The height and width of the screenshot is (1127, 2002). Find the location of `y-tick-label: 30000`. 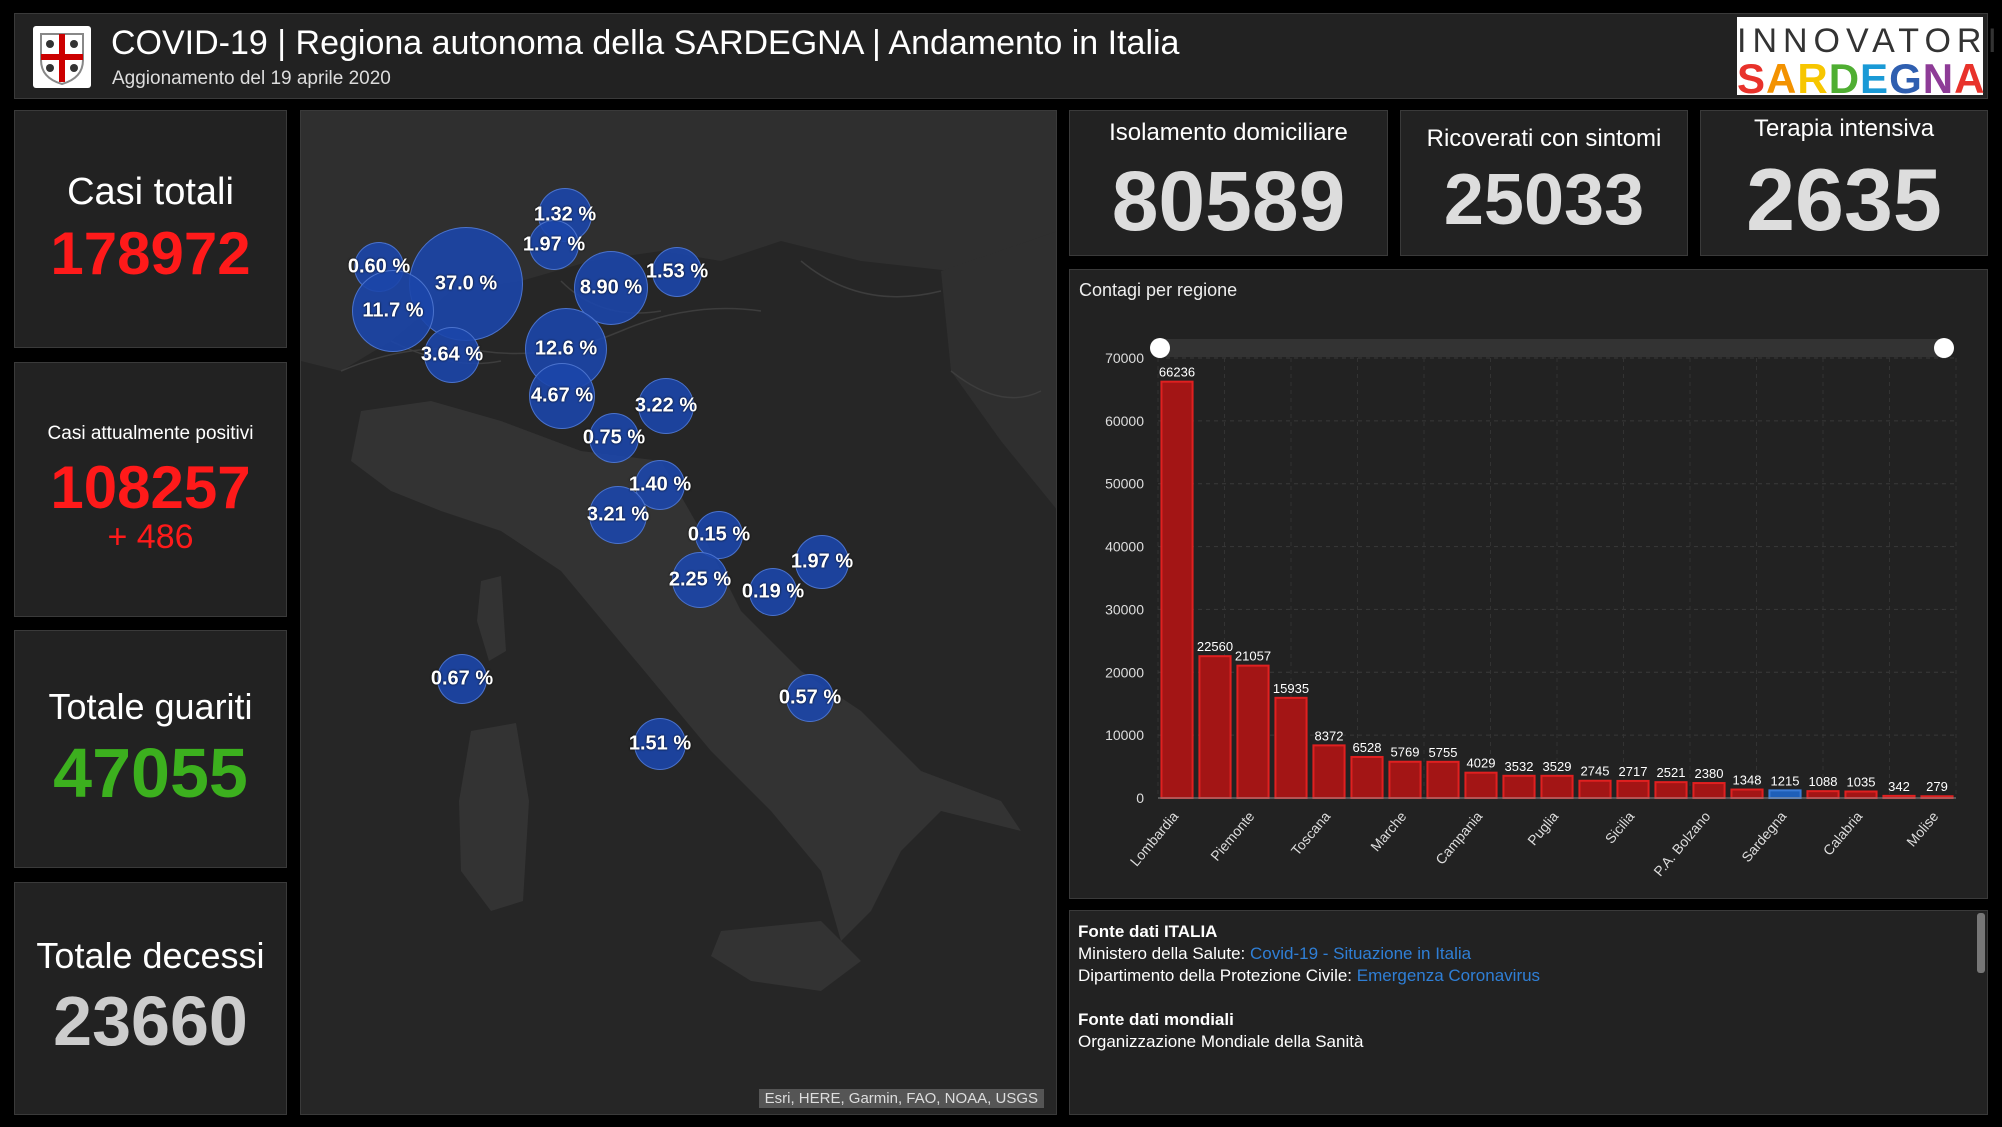

y-tick-label: 30000 is located at coordinates (1124, 609).